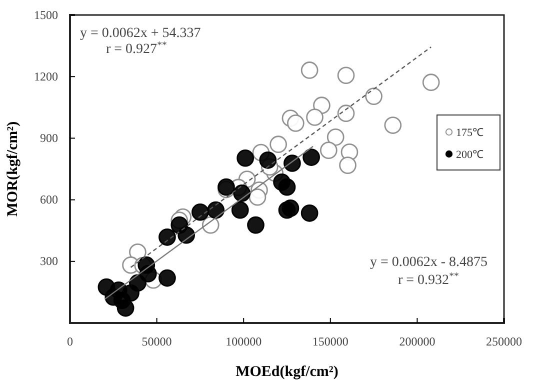  What do you see at coordinates (417, 341) in the screenshot?
I see `x-tick-label: 200000` at bounding box center [417, 341].